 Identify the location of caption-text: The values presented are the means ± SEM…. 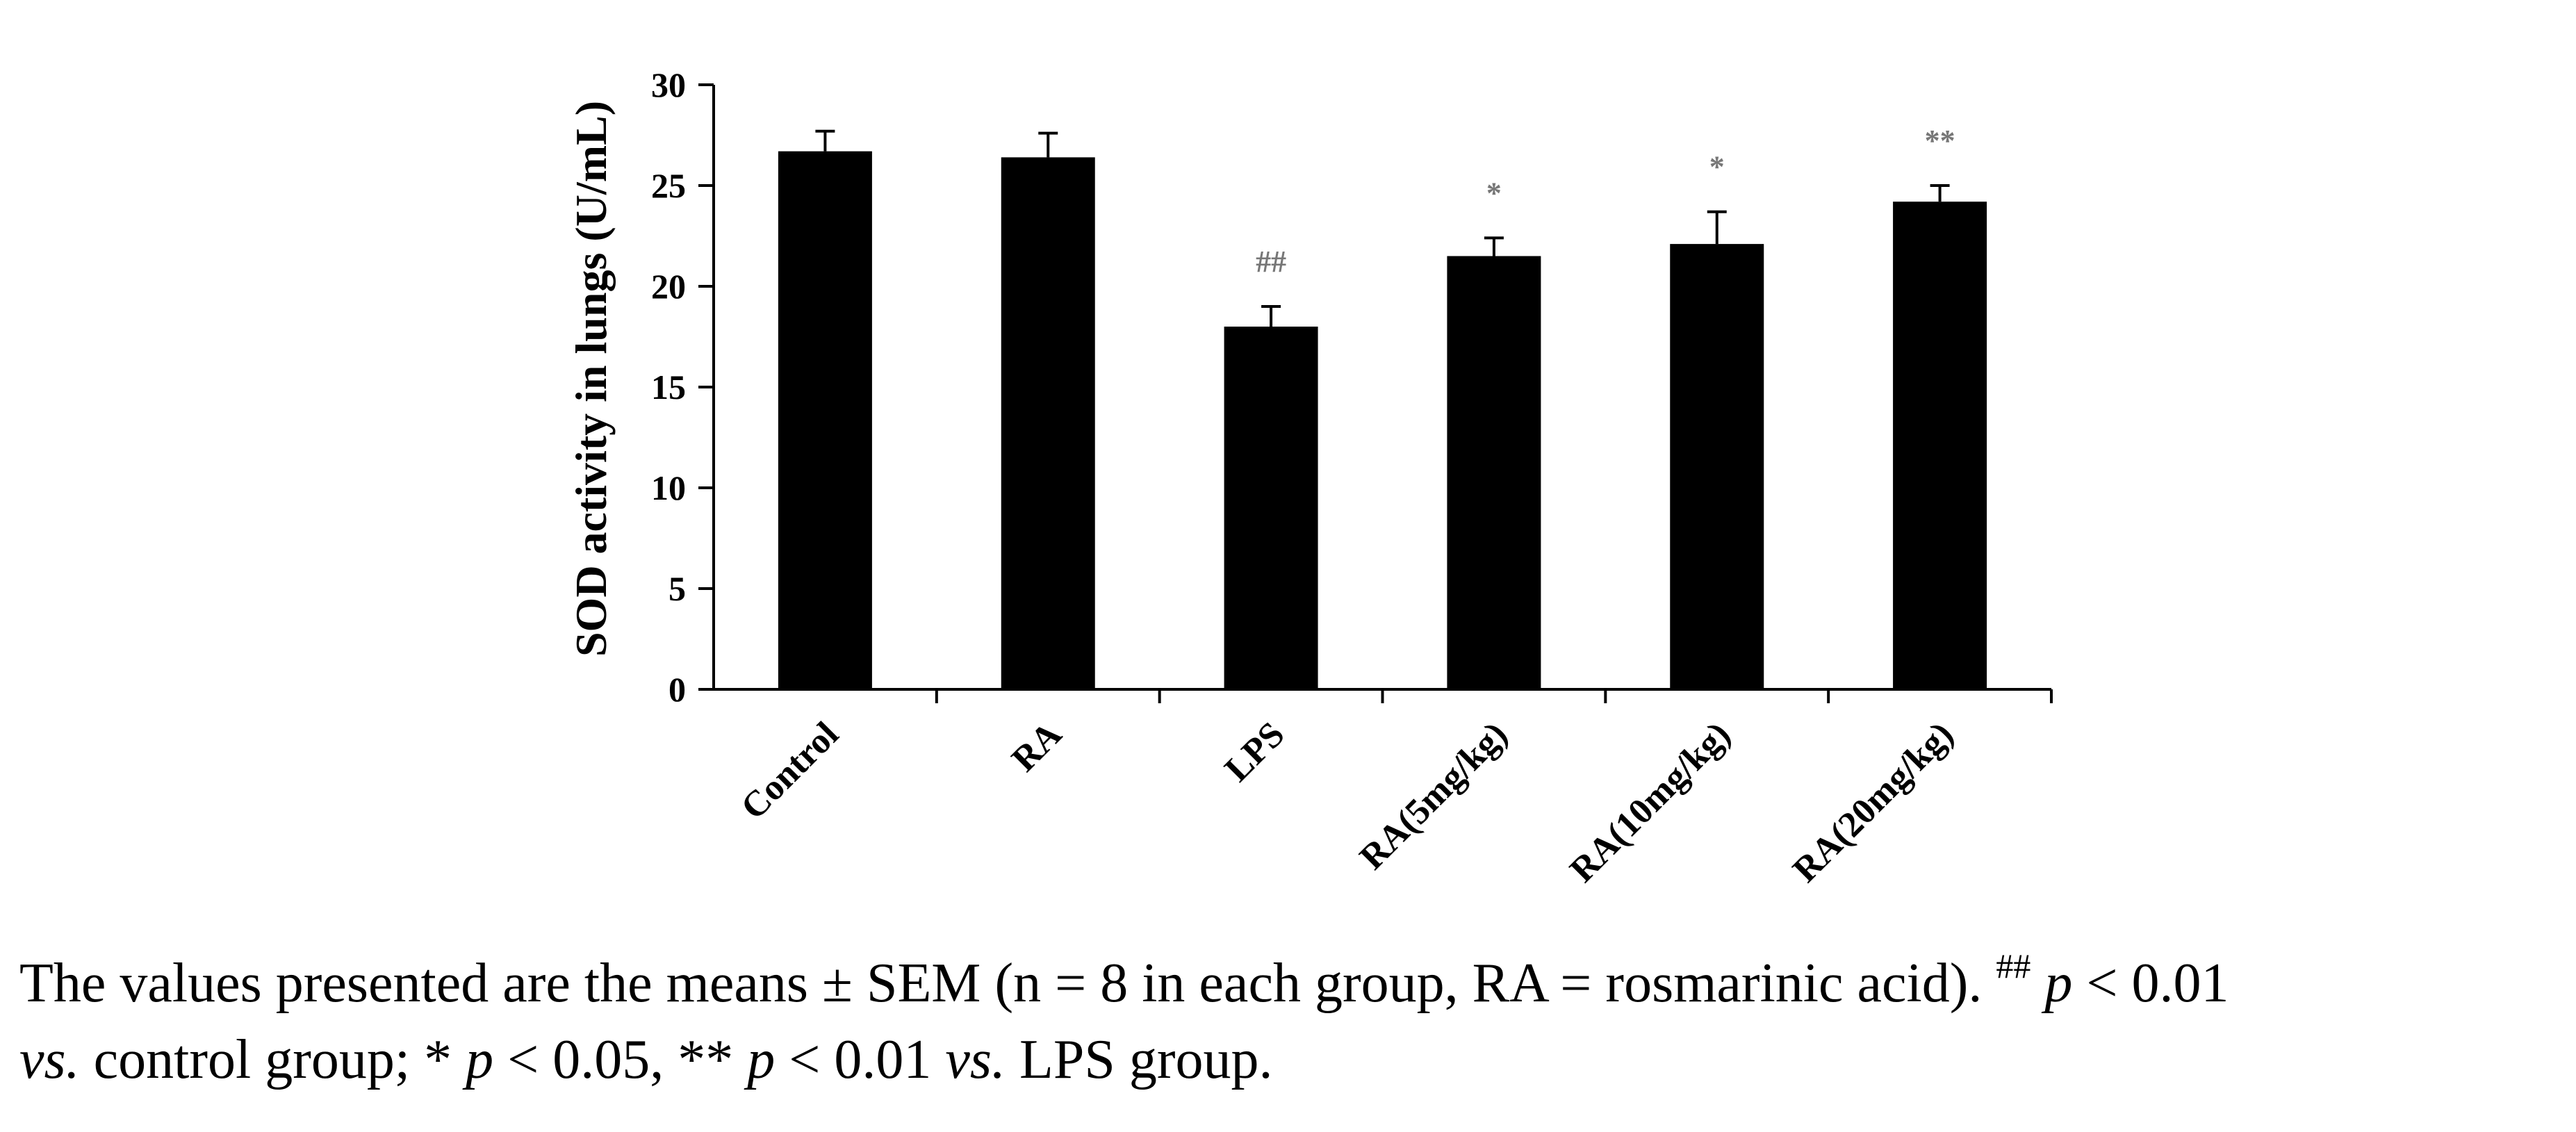
(1007, 983).